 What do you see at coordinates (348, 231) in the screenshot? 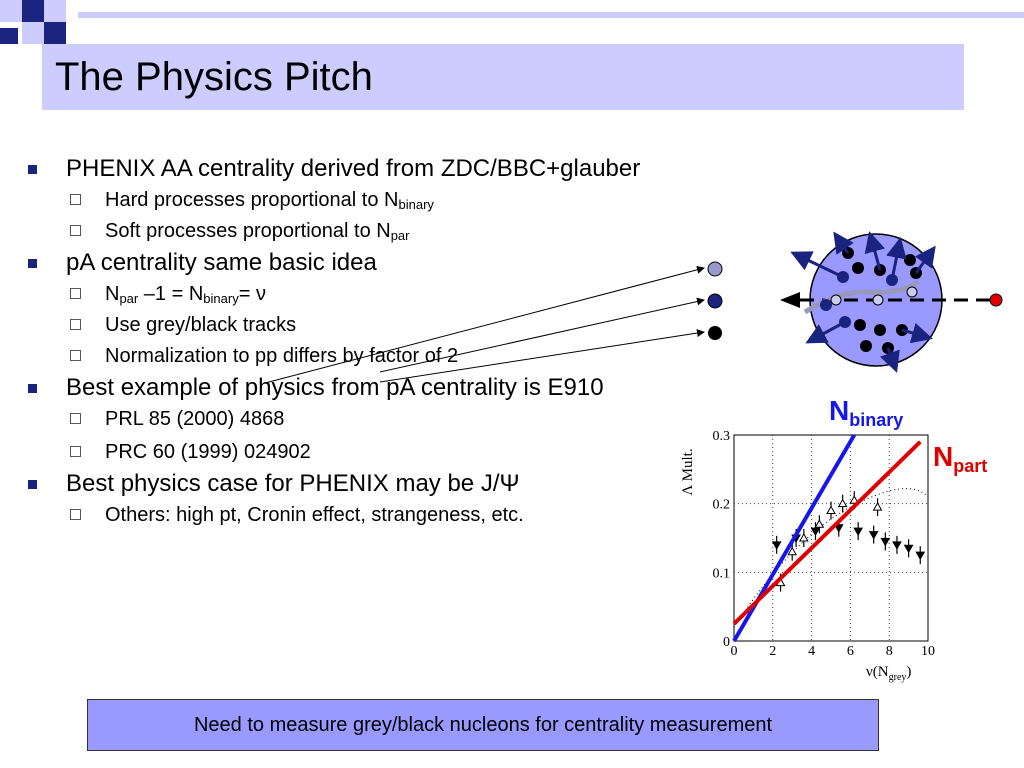
I see `sub-soft-processes: Soft processes proportional to Npar` at bounding box center [348, 231].